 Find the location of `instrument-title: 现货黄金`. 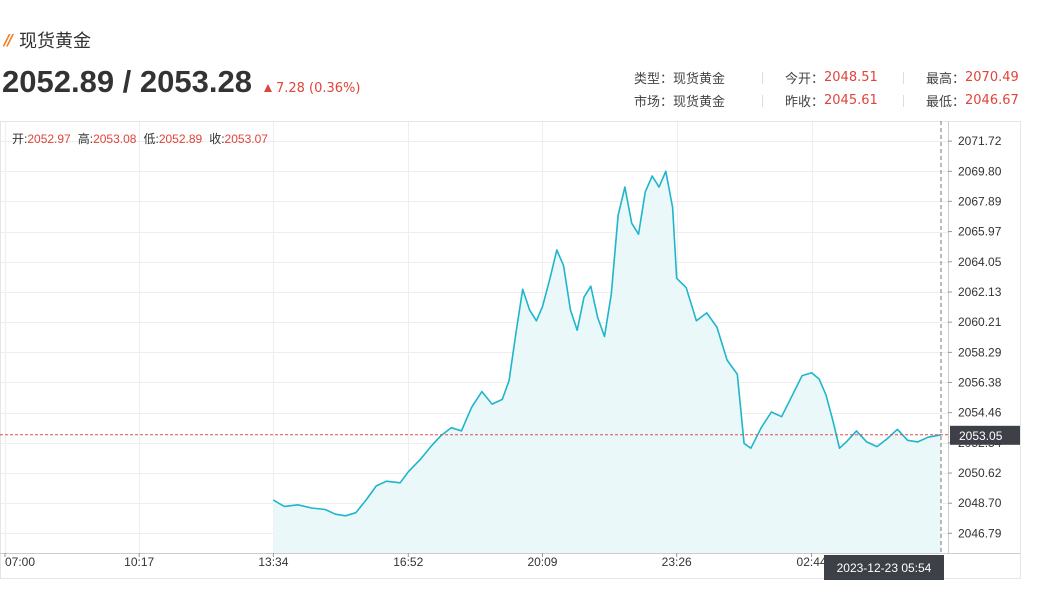

instrument-title: 现货黄金 is located at coordinates (54, 41).